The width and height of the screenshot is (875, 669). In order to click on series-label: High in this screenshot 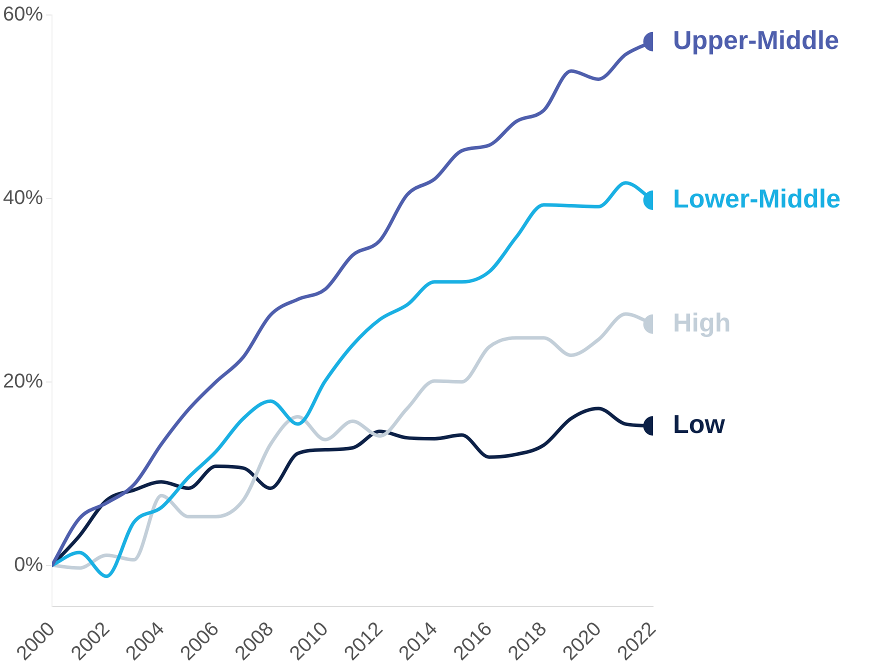, I will do `click(702, 322)`.